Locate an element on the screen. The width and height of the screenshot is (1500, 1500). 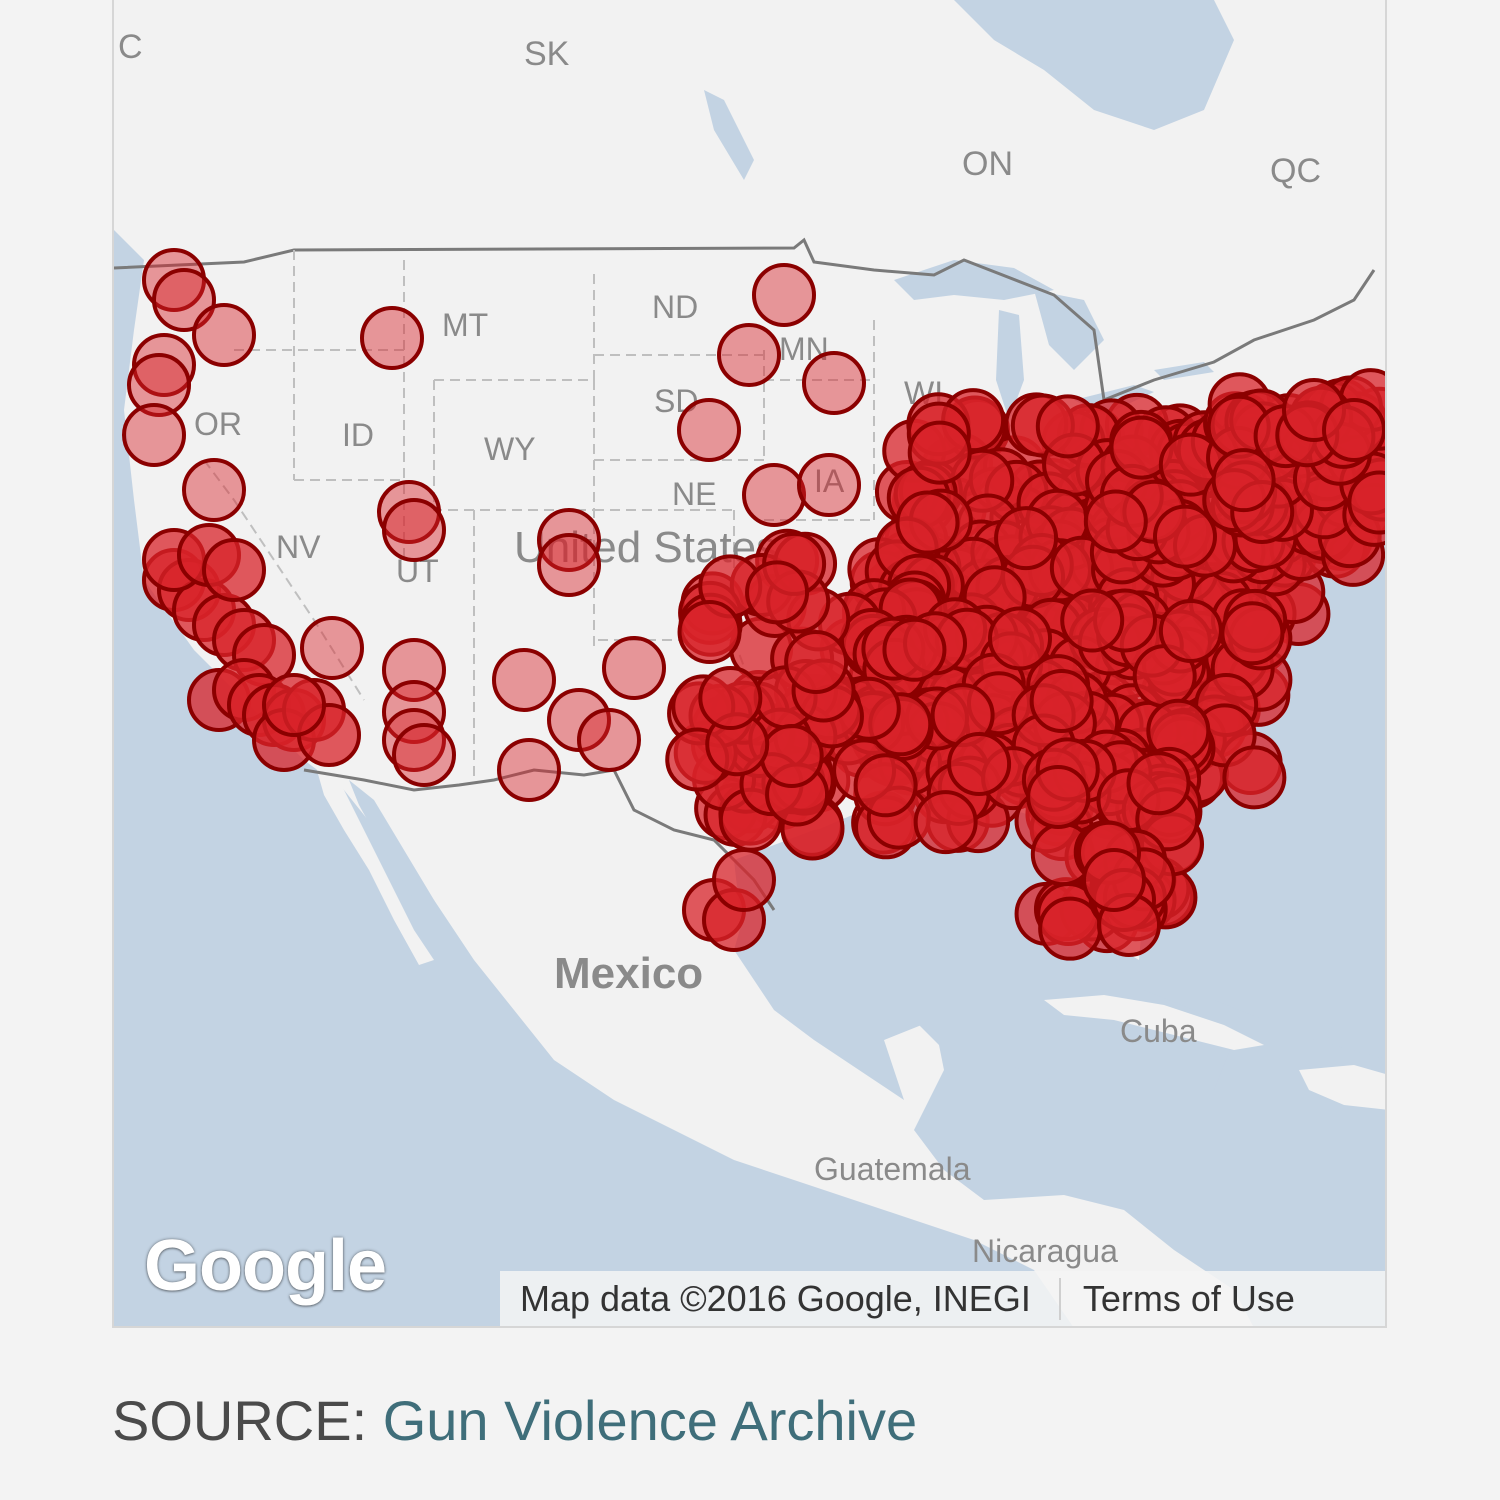
baja-peninsula is located at coordinates (374, 862).